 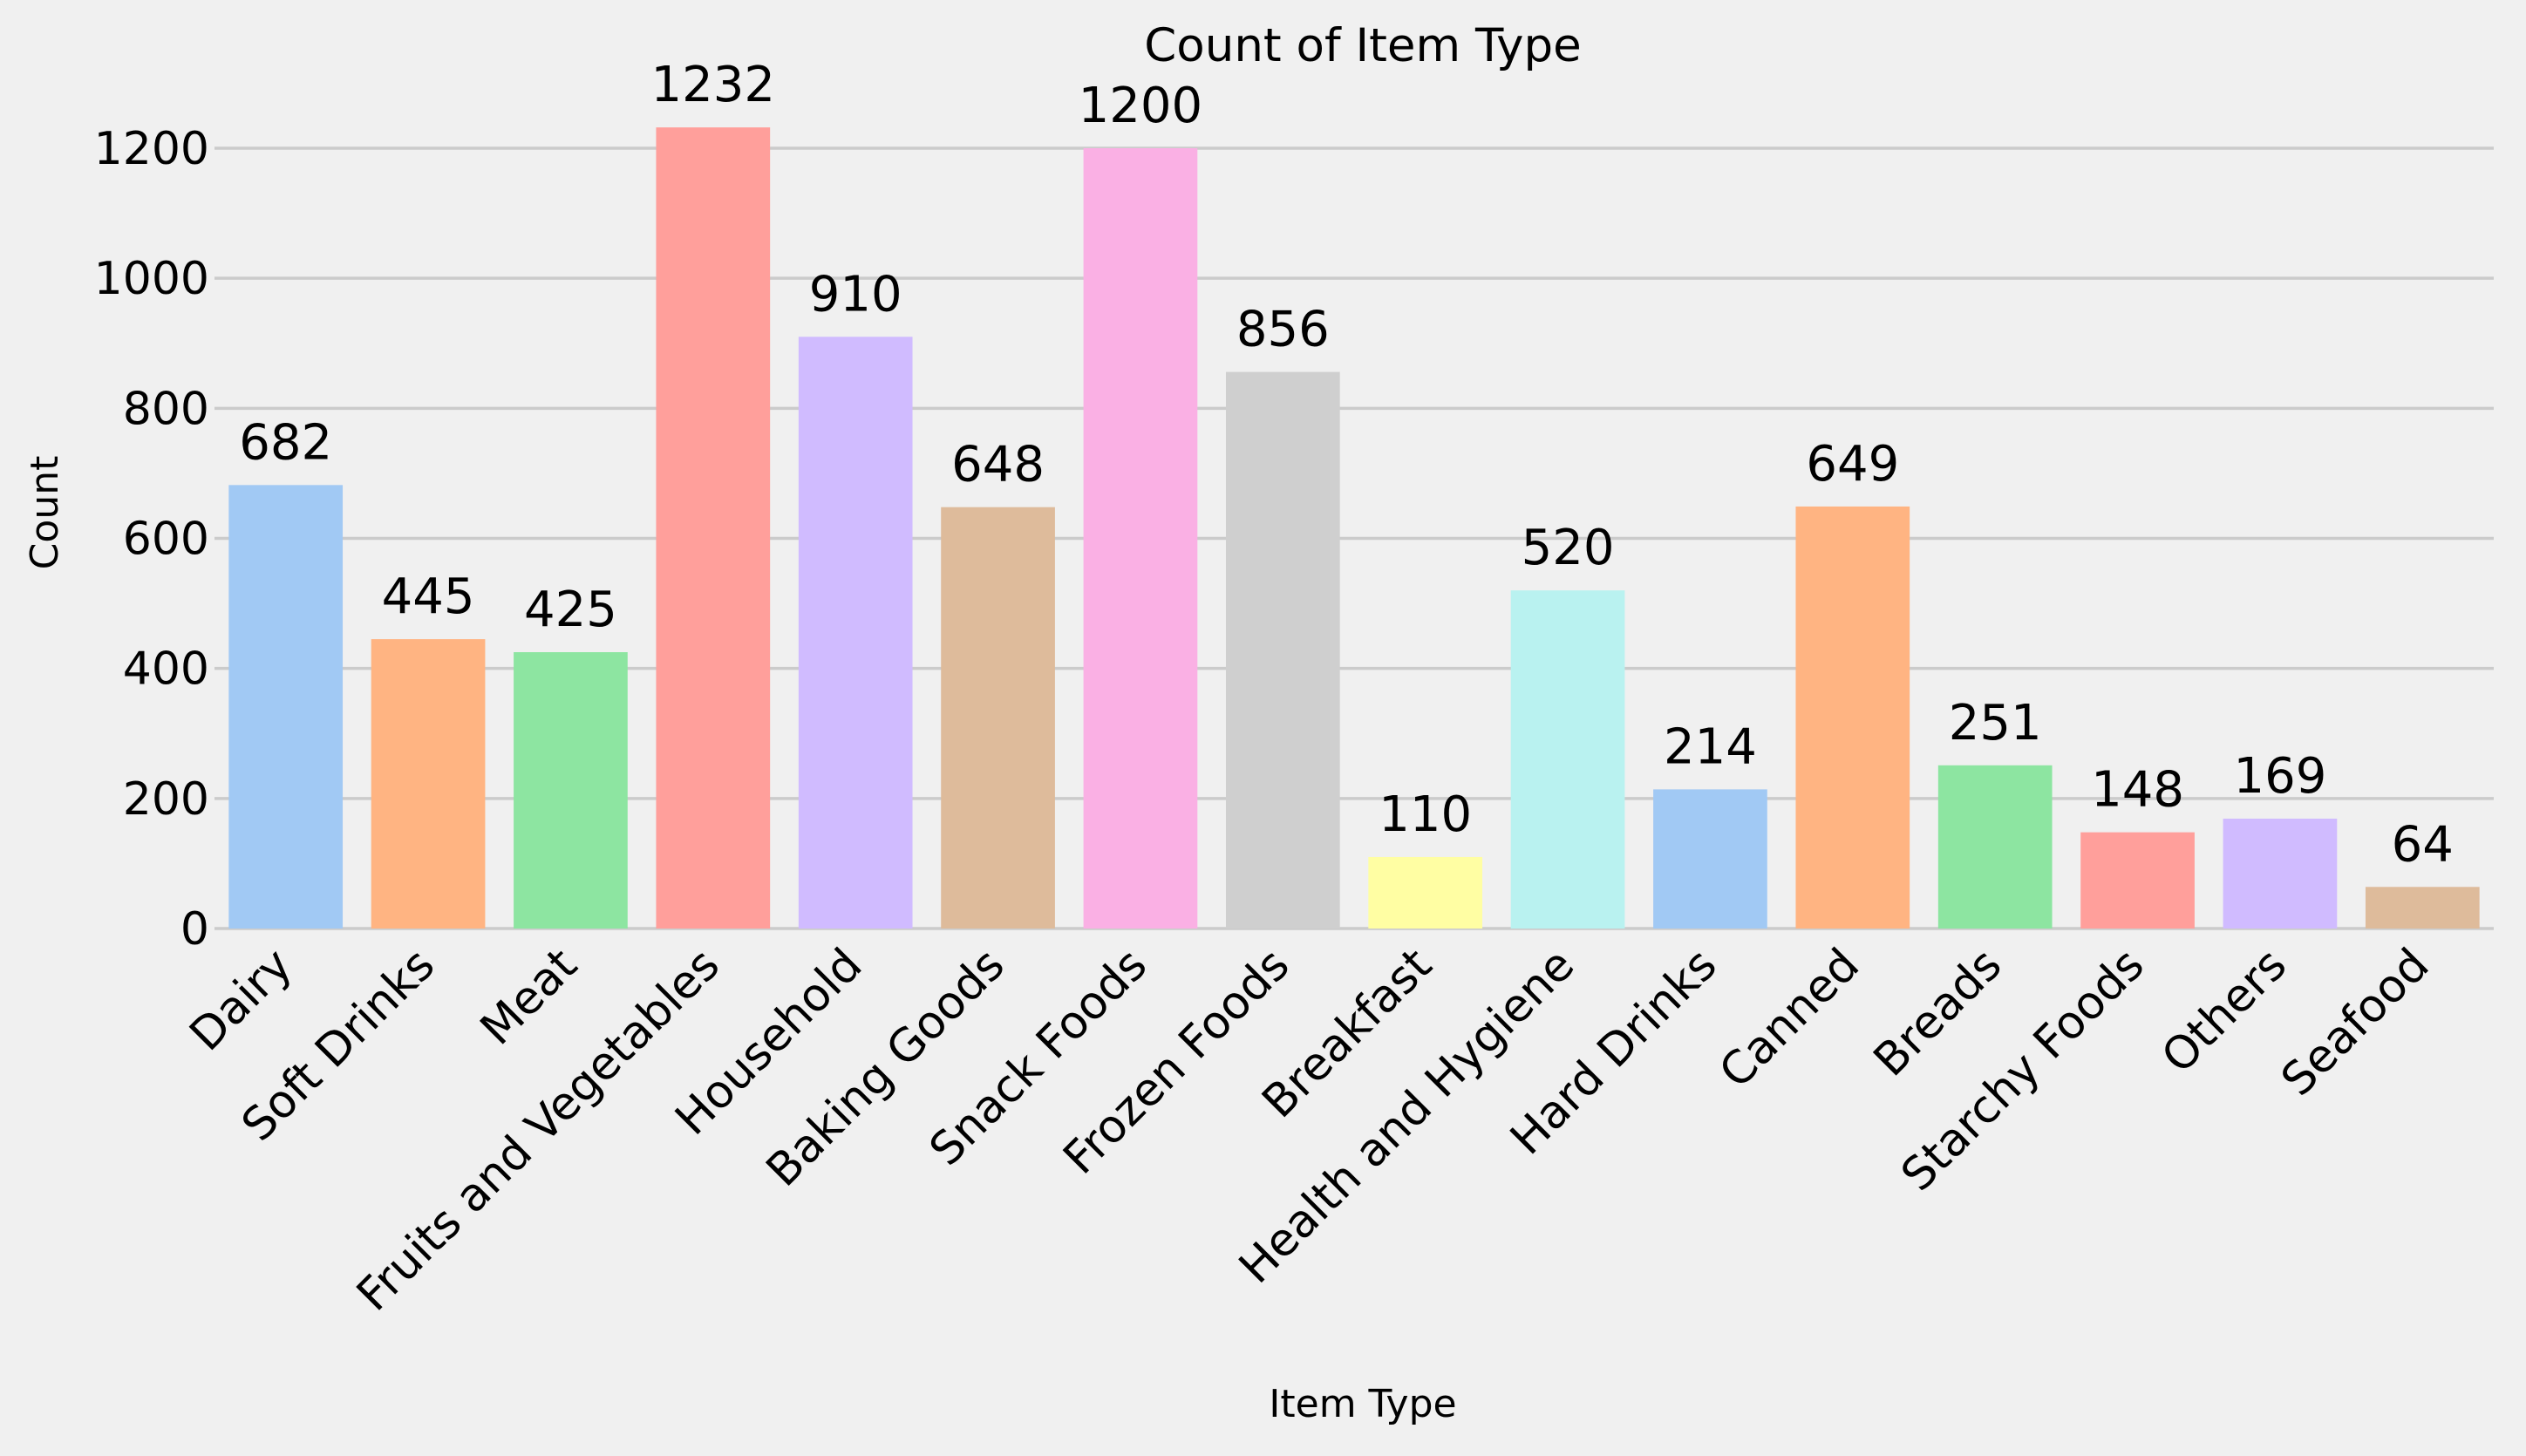 What do you see at coordinates (1362, 1404) in the screenshot?
I see `x-axis-label: Item Type` at bounding box center [1362, 1404].